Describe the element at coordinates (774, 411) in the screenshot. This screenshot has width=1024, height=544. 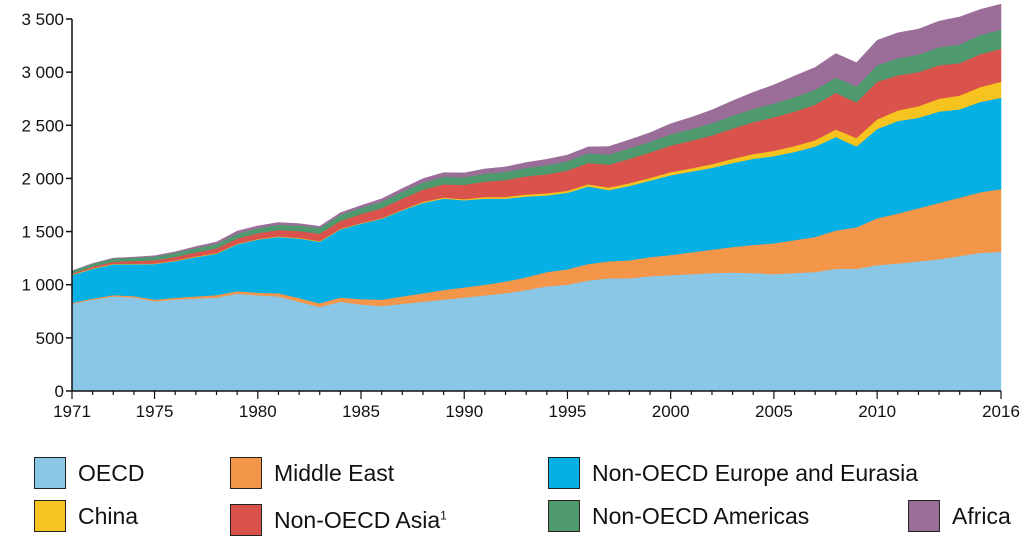
I see `x-tick-label: 2005` at that location.